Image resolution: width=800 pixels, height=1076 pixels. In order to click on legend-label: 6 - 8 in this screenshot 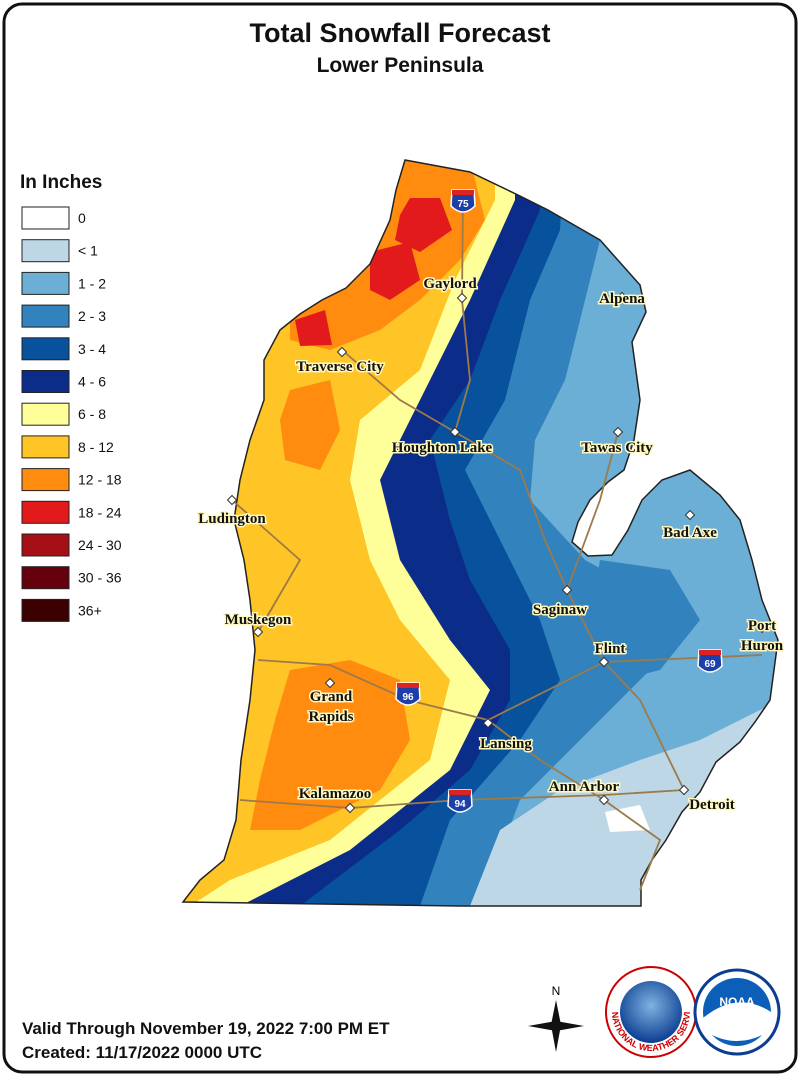, I will do `click(92, 414)`.